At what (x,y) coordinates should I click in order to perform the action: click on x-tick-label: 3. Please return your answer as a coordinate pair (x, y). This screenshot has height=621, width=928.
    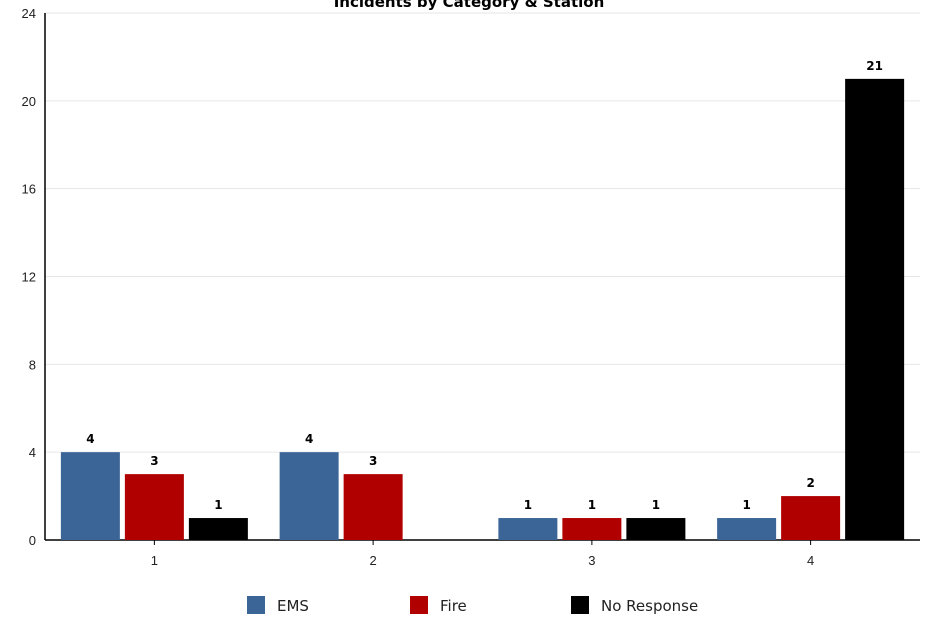
    Looking at the image, I should click on (591, 560).